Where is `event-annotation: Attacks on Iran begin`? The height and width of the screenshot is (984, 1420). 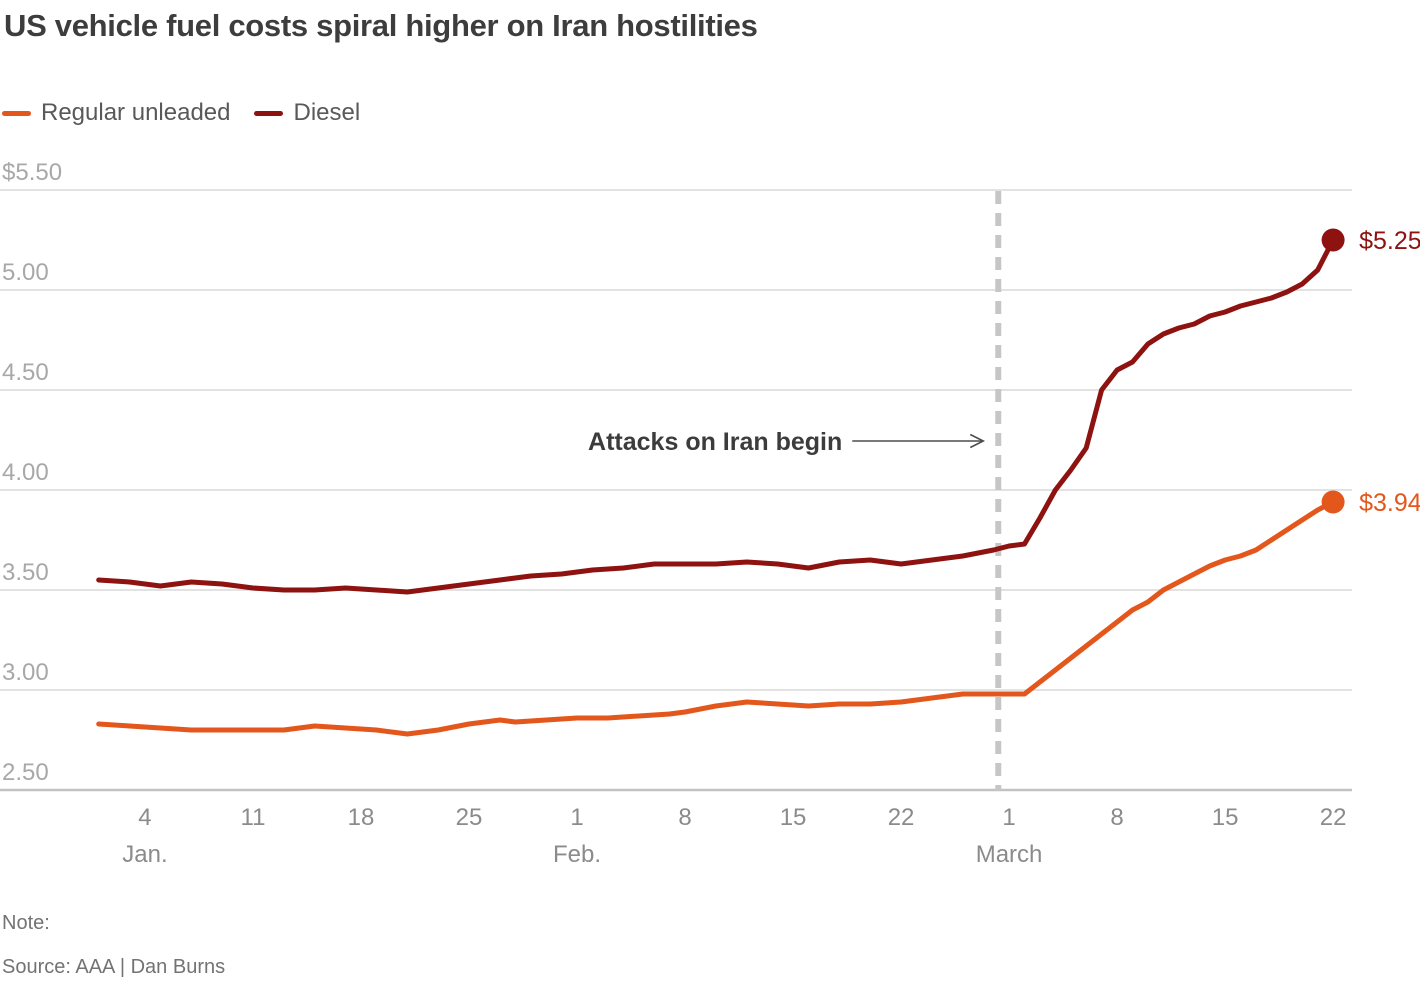 event-annotation: Attacks on Iran begin is located at coordinates (787, 442).